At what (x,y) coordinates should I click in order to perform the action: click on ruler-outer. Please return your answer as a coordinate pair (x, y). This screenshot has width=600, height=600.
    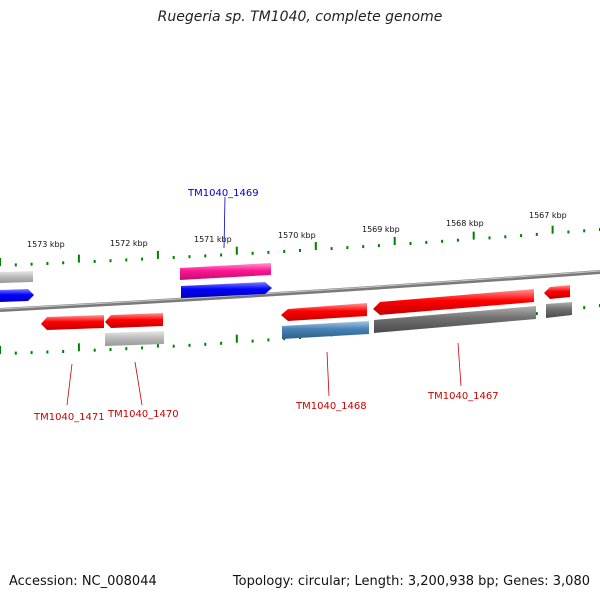
    Looking at the image, I should click on (300, 246).